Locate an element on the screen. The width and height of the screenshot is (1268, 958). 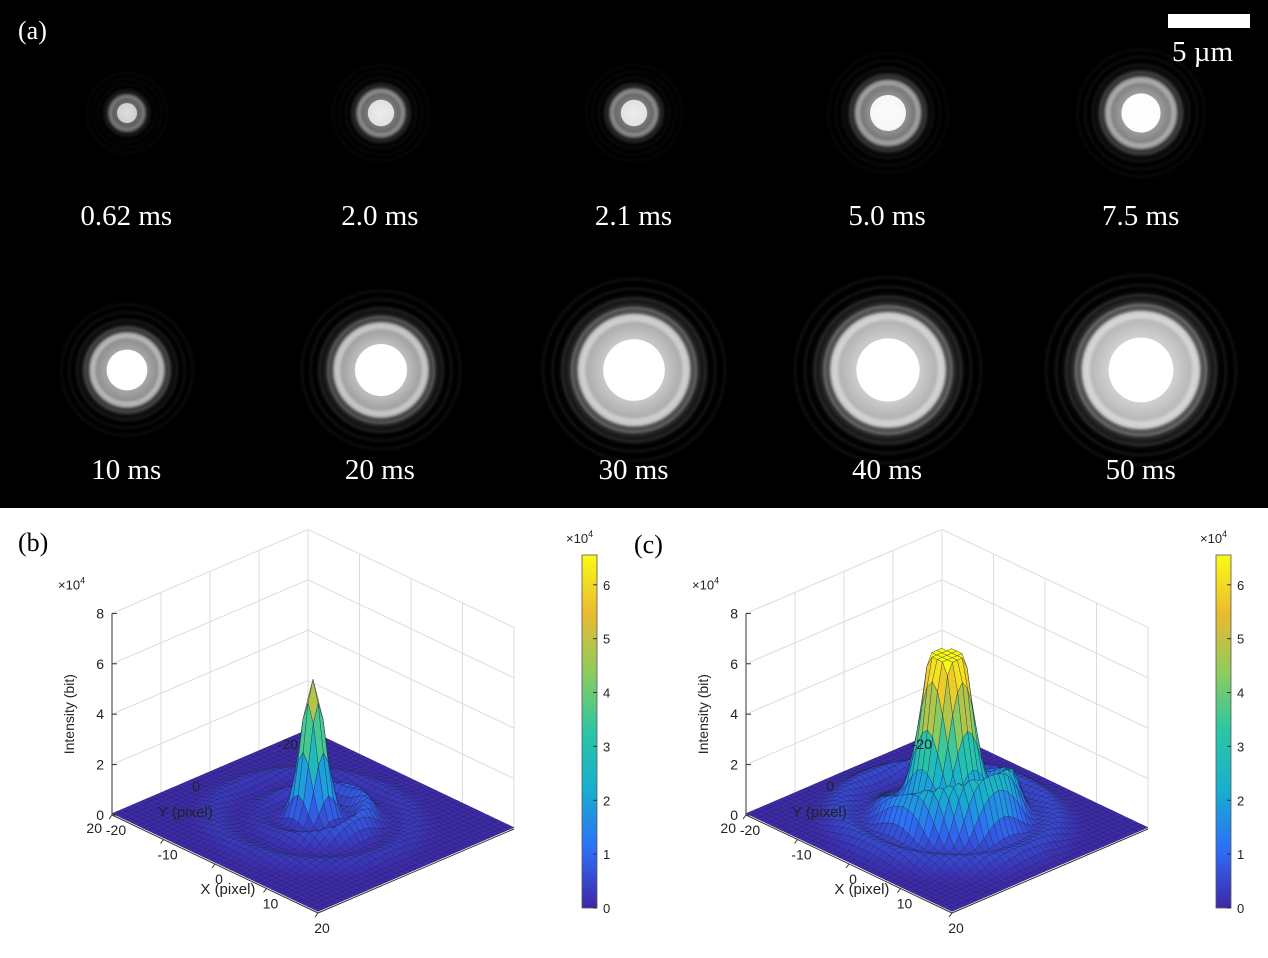
scale-bar is located at coordinates (1209, 21).